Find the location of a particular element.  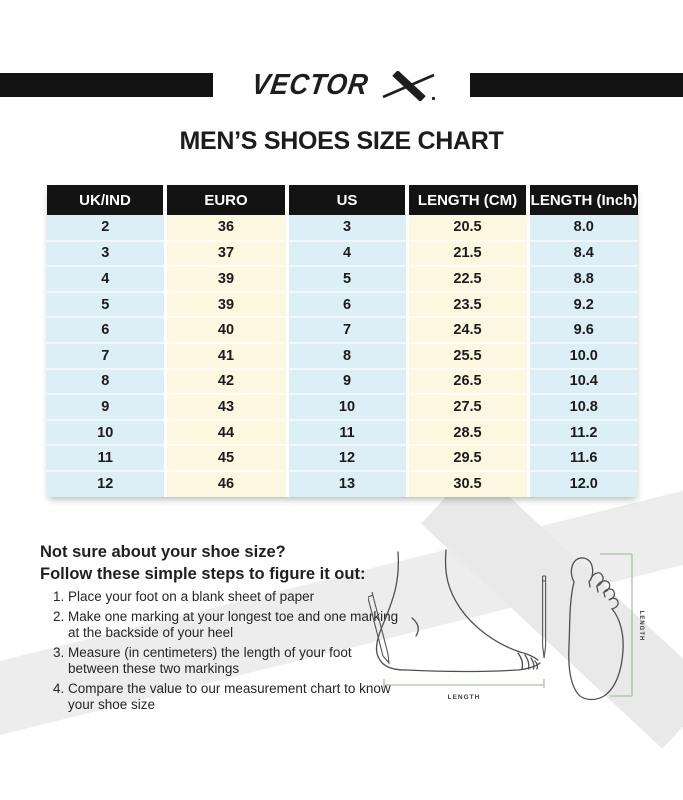

size-row: 8 42 9 26.5 10.4 is located at coordinates (342, 382).